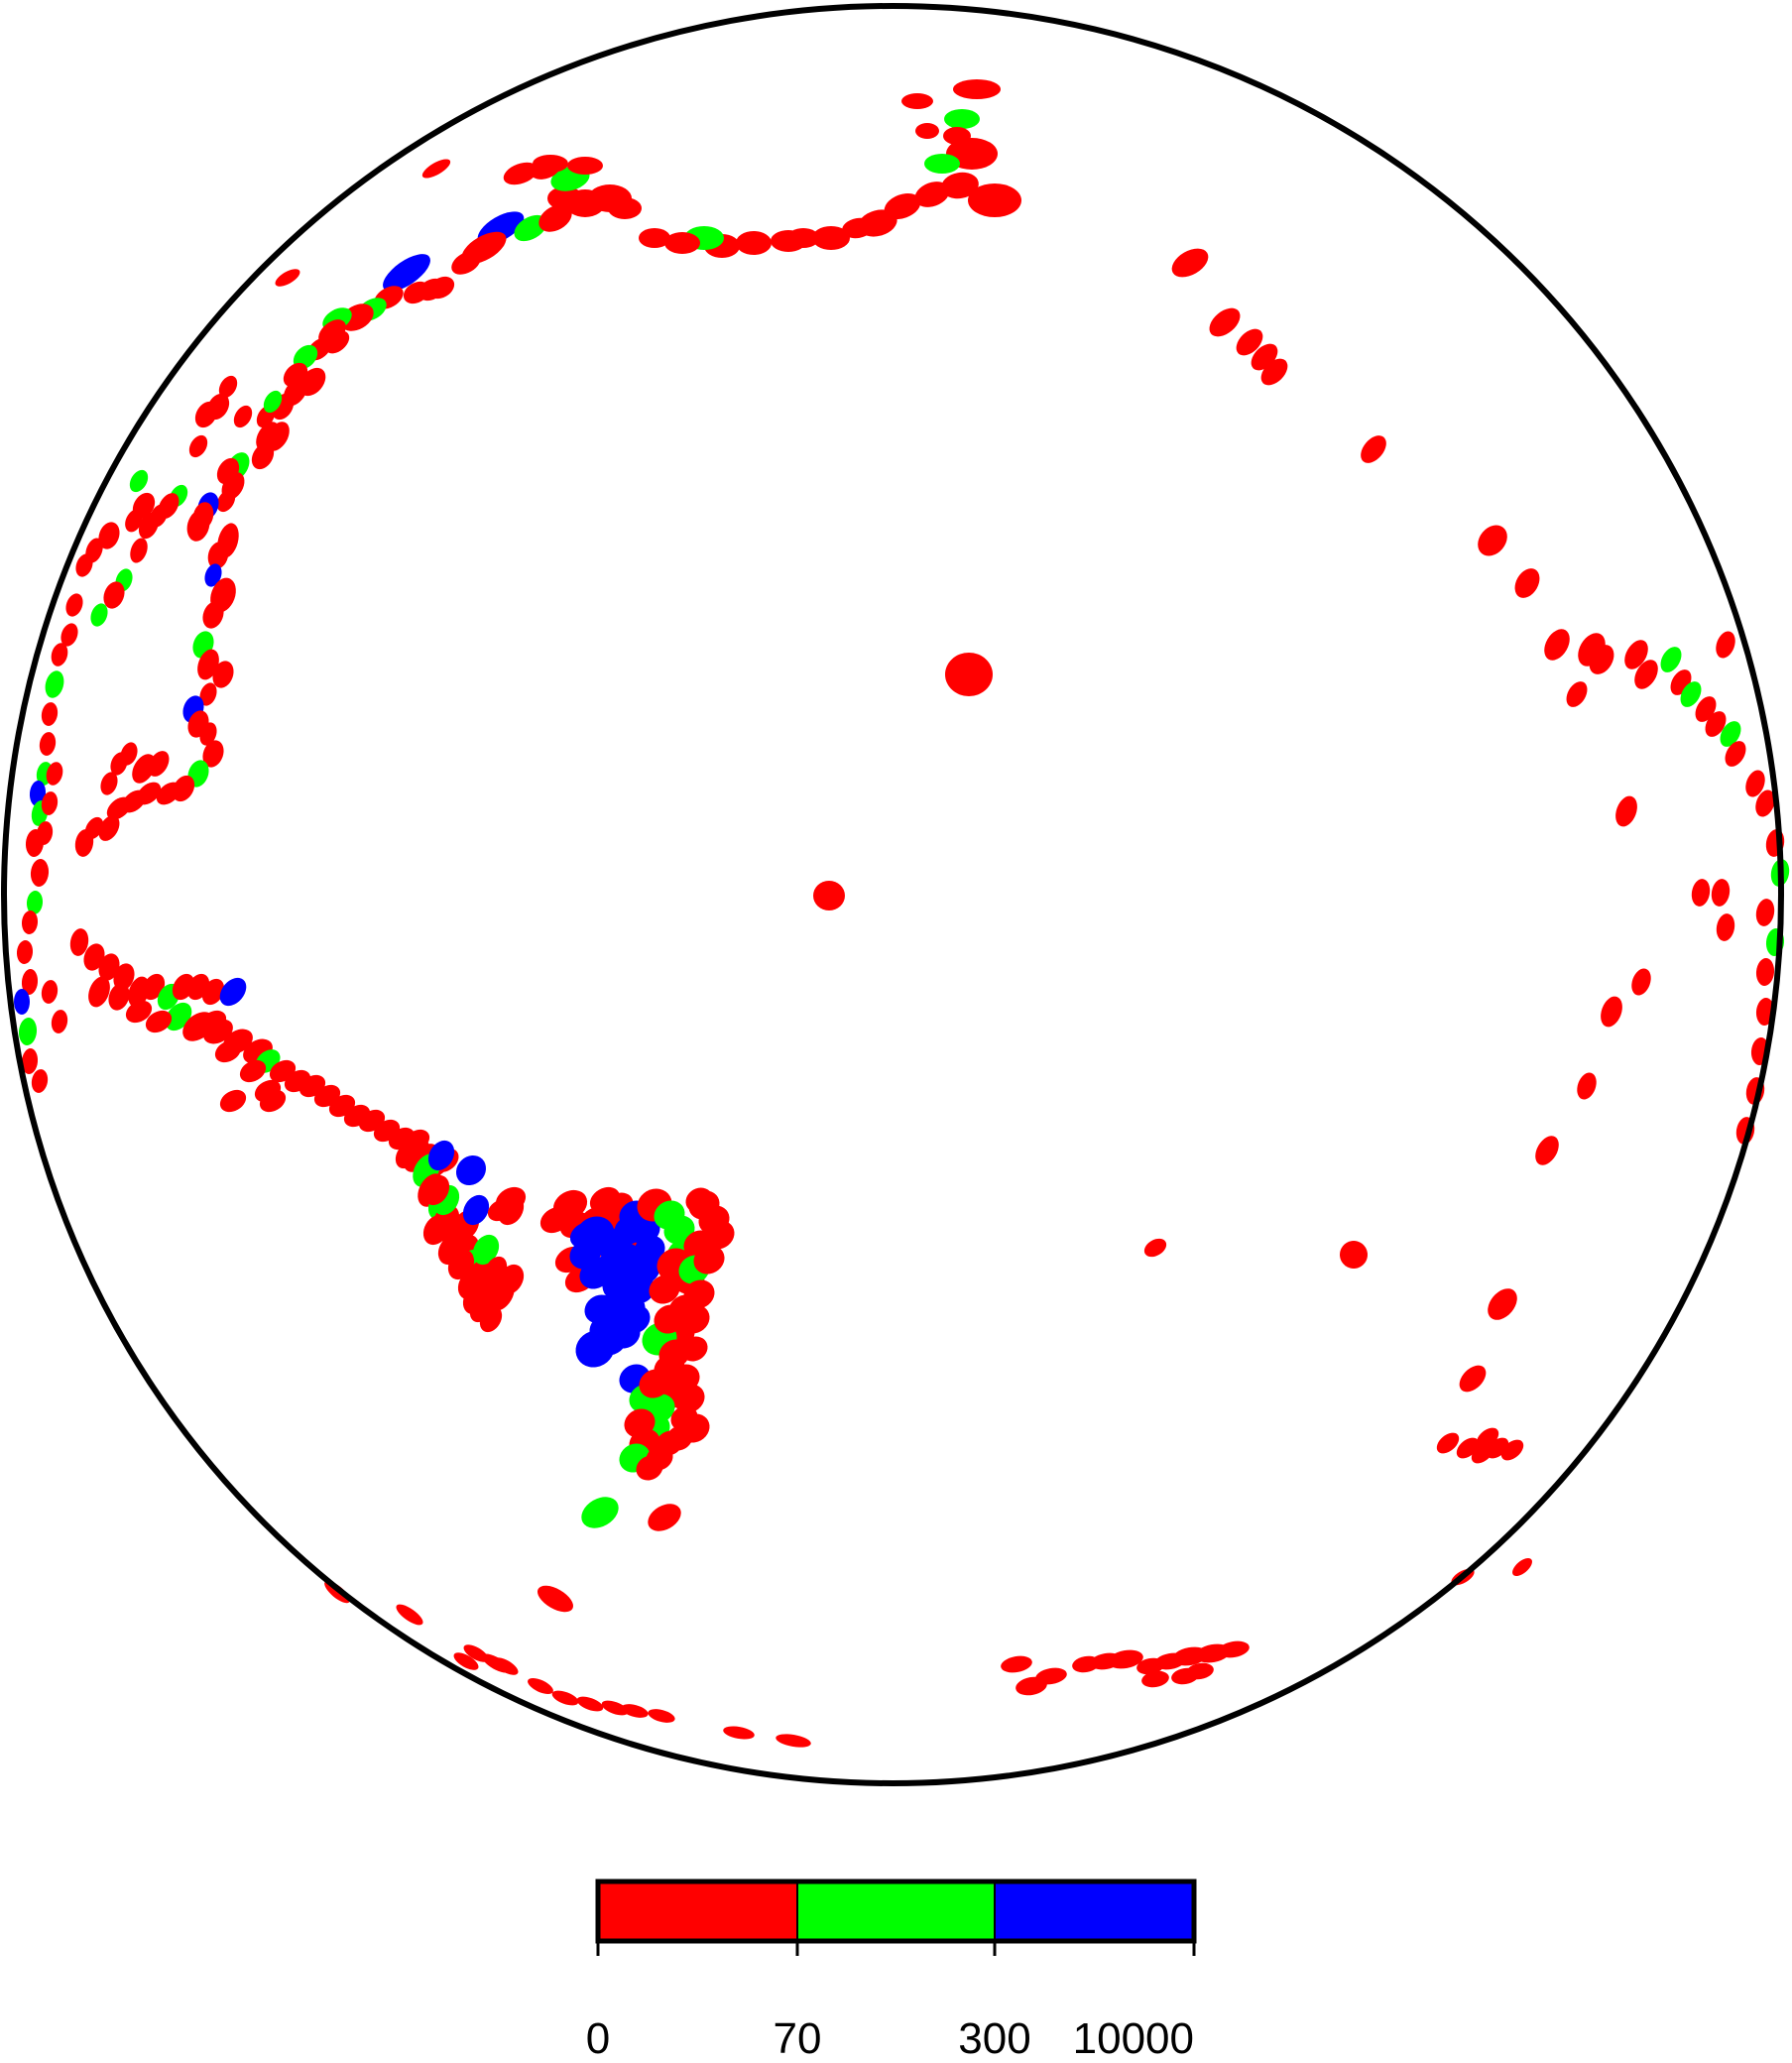 This screenshot has width=1792, height=2063. I want to click on colorbar-tick-label: 300, so click(994, 2036).